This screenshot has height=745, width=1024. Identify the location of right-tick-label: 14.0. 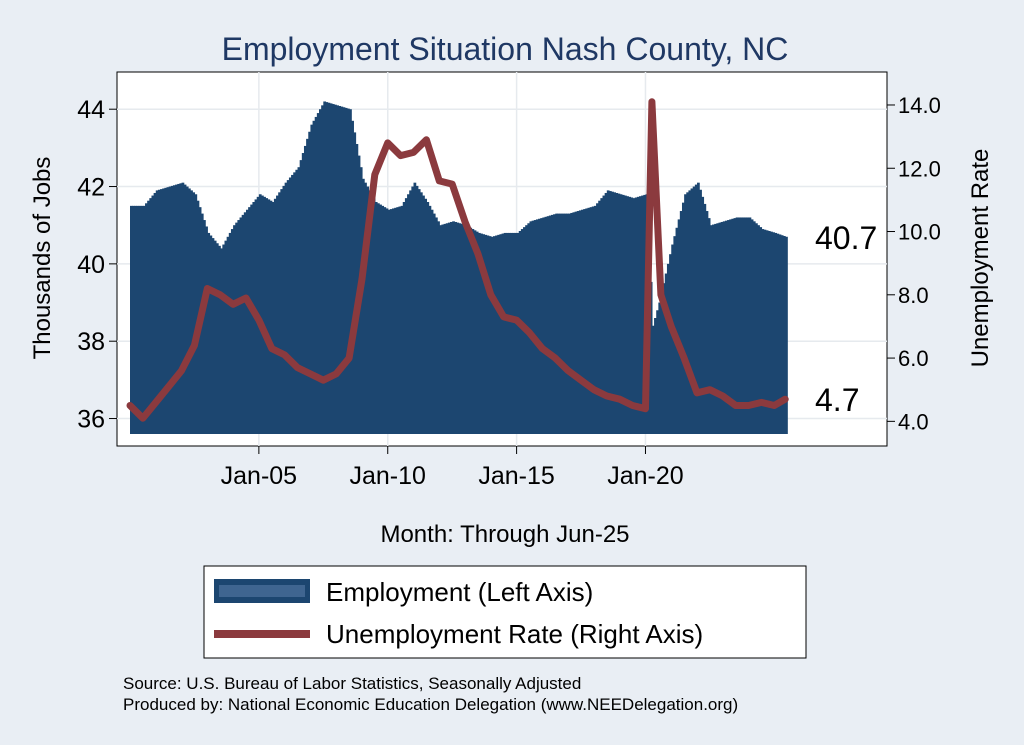
(919, 105).